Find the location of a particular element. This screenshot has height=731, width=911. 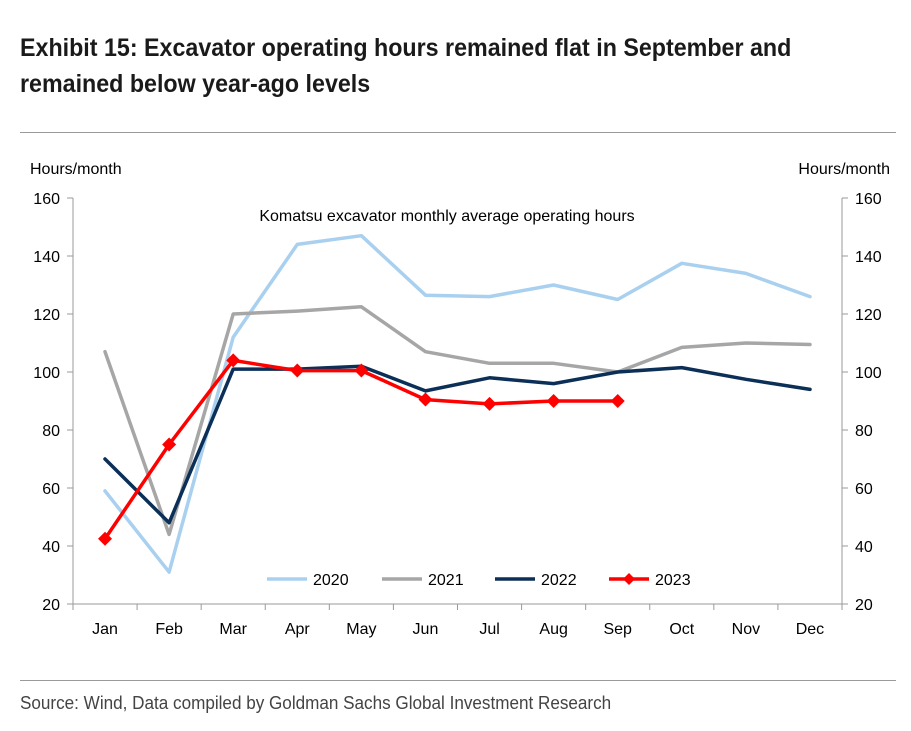

data-point-2023-feb is located at coordinates (169, 444).